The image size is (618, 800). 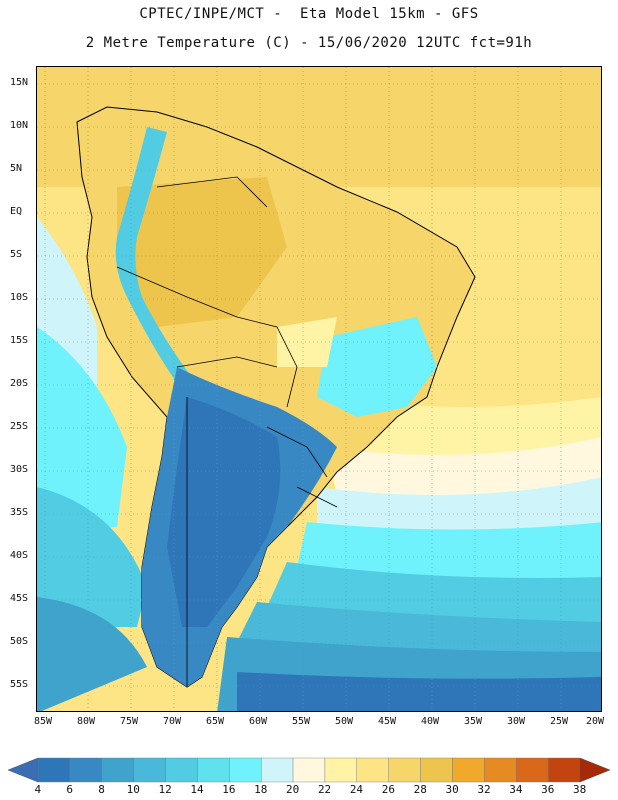 What do you see at coordinates (19, 383) in the screenshot?
I see `lat-tick-20s: 20S` at bounding box center [19, 383].